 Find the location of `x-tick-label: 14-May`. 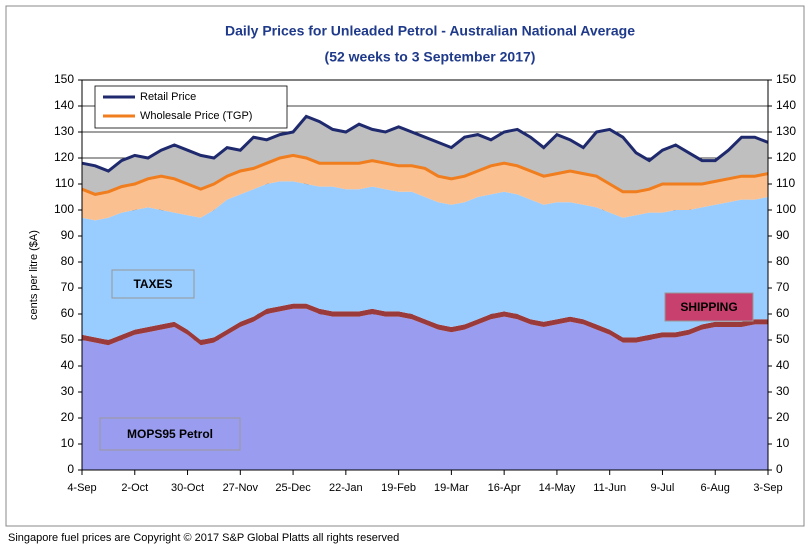

x-tick-label: 14-May is located at coordinates (557, 488).